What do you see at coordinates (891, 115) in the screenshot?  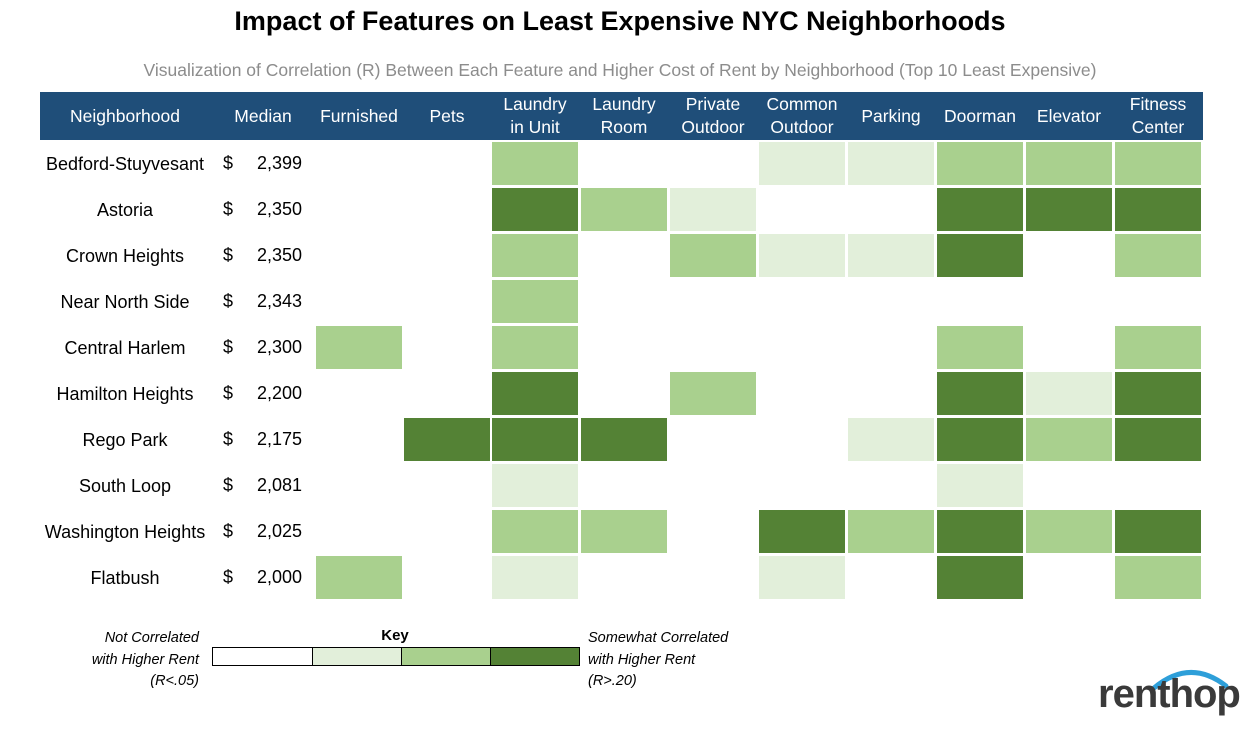 I see `column-header-feature: Parking` at bounding box center [891, 115].